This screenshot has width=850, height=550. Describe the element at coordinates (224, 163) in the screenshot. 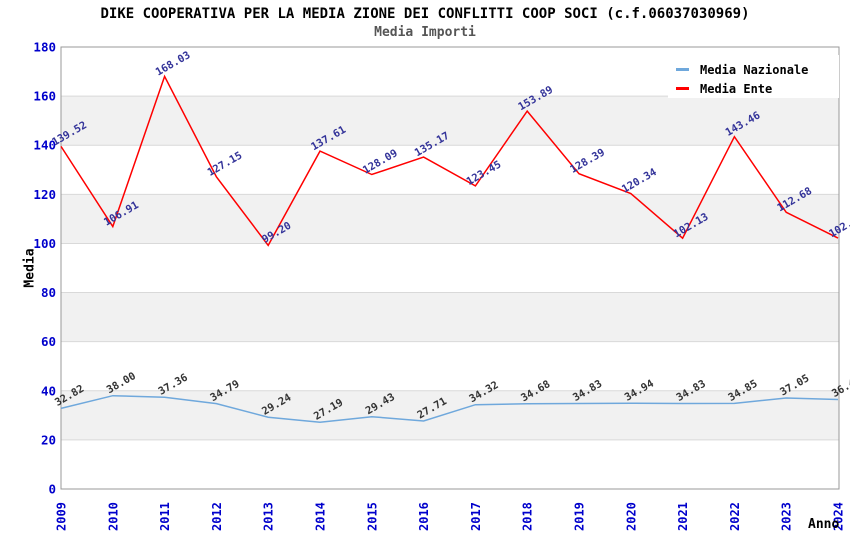

I see `svg-text: 127.15` at that location.